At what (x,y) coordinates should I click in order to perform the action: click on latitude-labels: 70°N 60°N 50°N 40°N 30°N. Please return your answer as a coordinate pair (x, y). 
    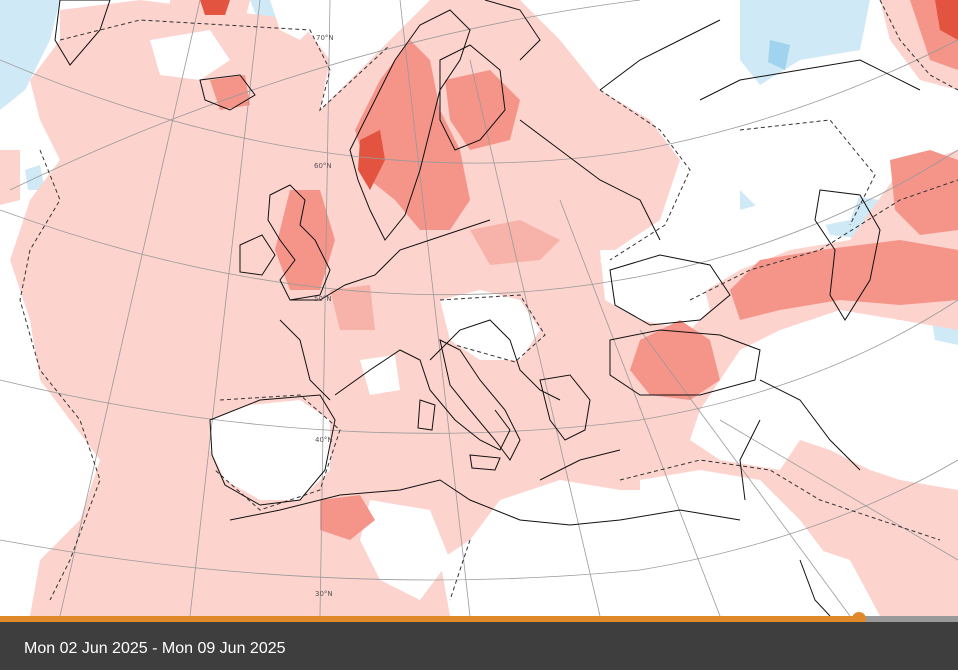
    Looking at the image, I should click on (324, 316).